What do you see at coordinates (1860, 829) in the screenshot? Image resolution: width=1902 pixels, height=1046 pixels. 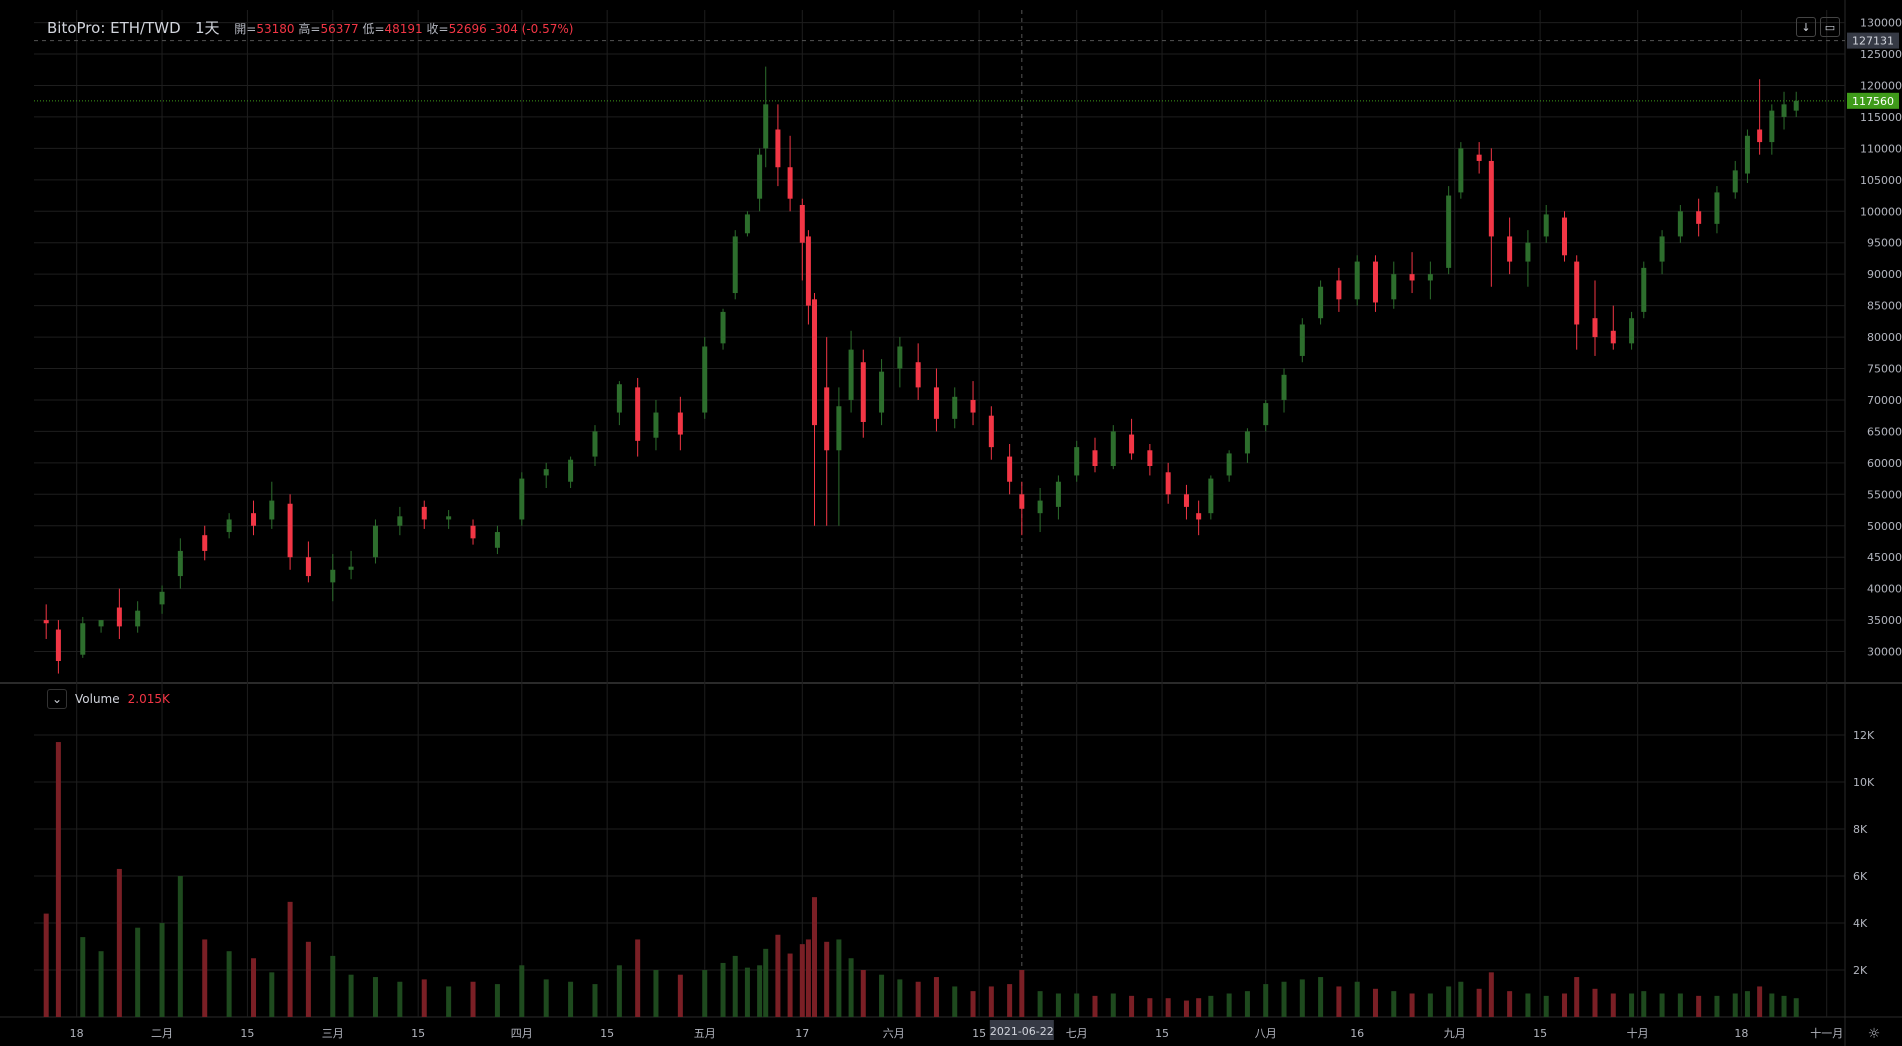 I see `volume-tick-label: 8K` at bounding box center [1860, 829].